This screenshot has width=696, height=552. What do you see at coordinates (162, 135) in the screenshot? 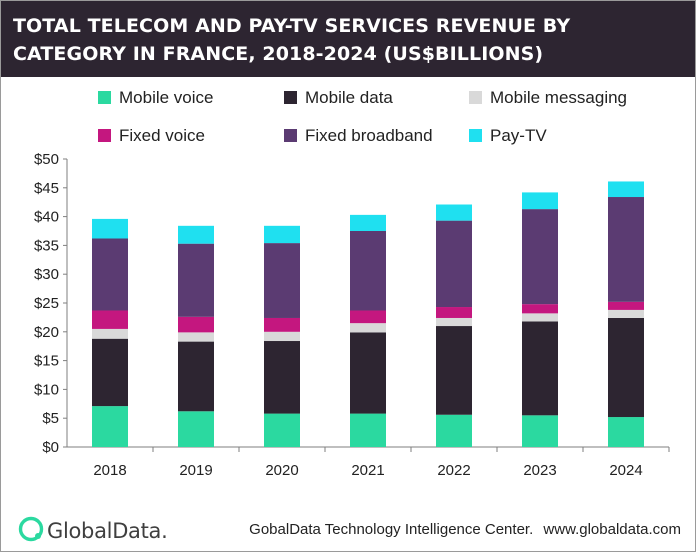
I see `legend-label: Fixed voice` at bounding box center [162, 135].